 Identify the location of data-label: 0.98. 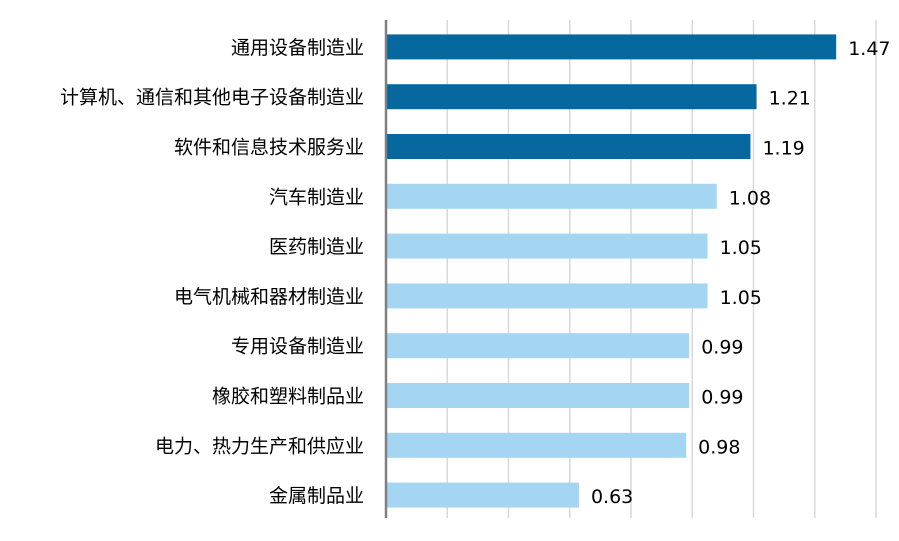
(719, 447).